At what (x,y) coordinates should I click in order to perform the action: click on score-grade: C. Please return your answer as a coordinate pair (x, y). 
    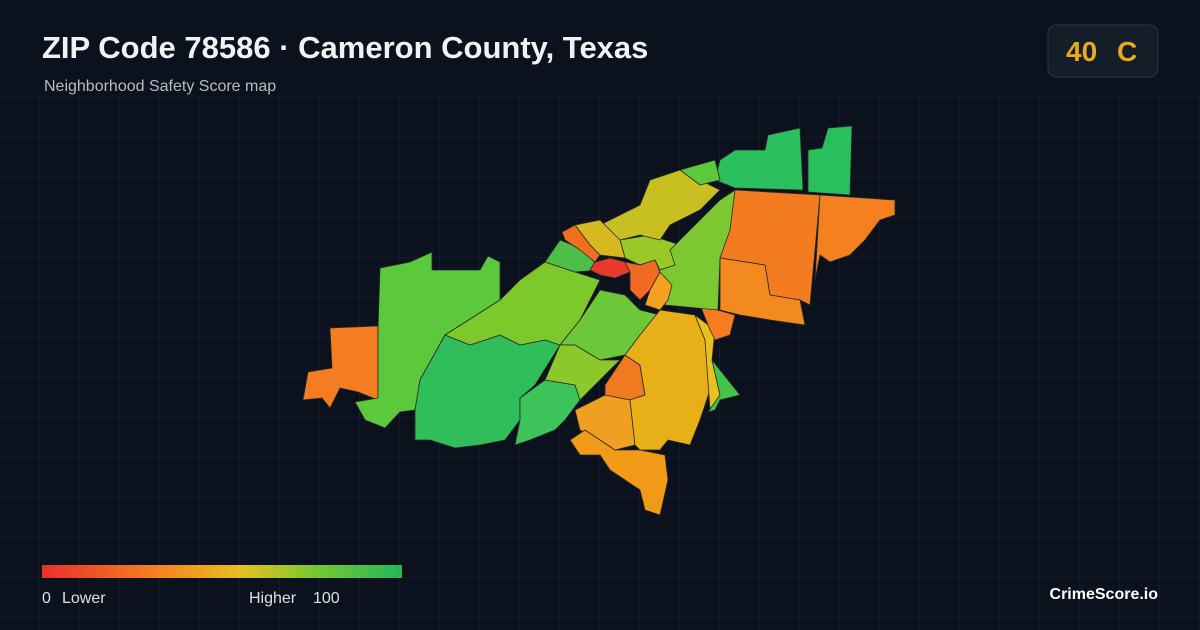
    Looking at the image, I should click on (1127, 51).